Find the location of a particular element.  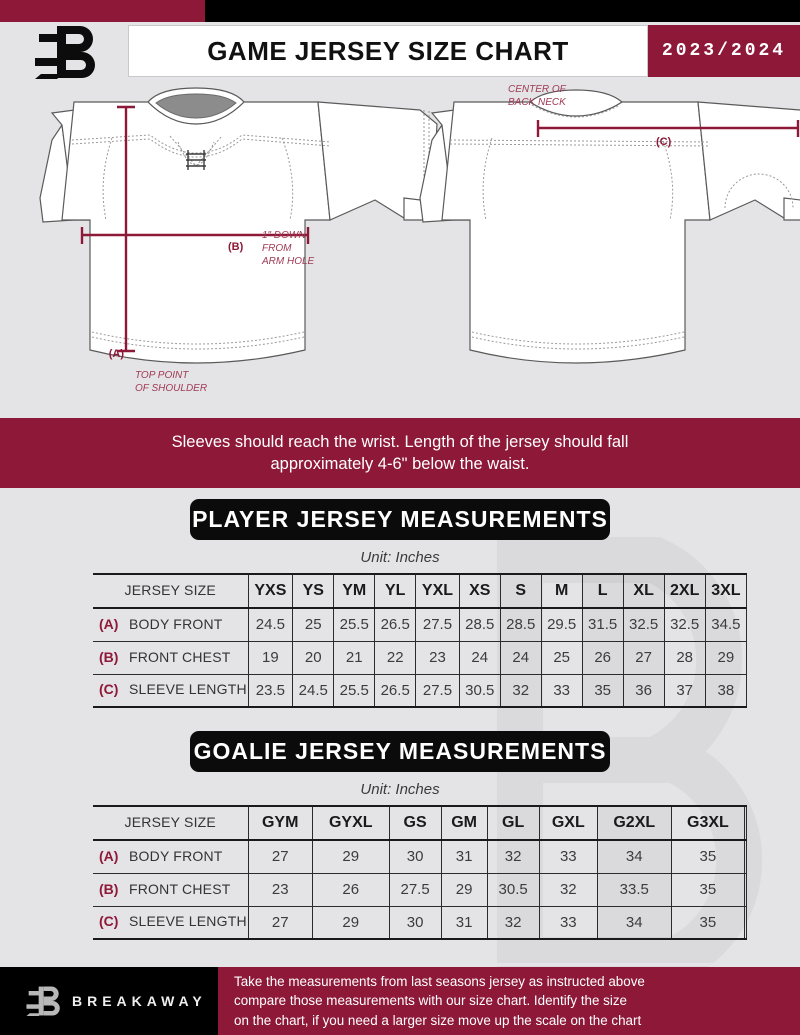

goalie-section-title: GOALIE JERSEY MEASUREMENTS is located at coordinates (400, 751).